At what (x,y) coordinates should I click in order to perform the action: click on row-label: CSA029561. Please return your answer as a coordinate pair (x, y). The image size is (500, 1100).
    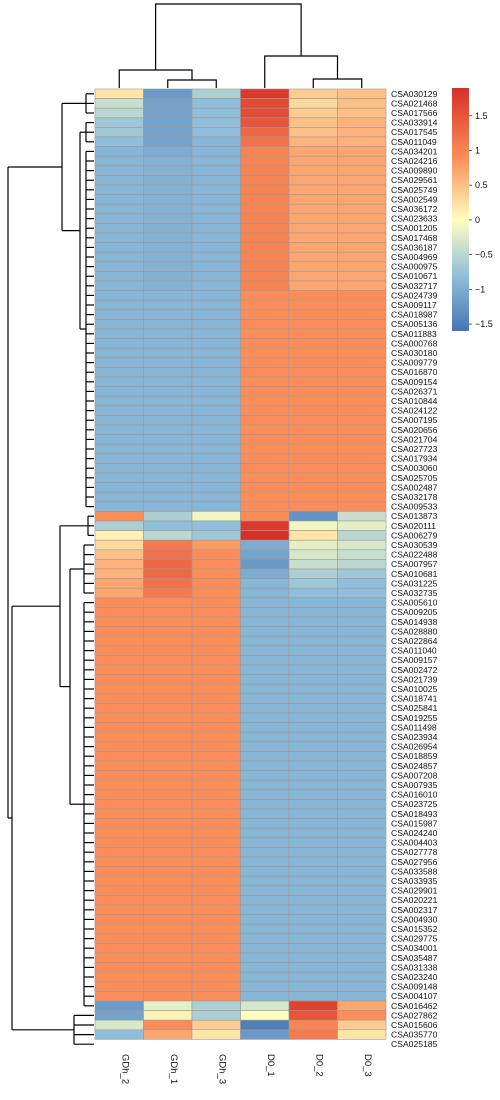
    Looking at the image, I should click on (414, 180).